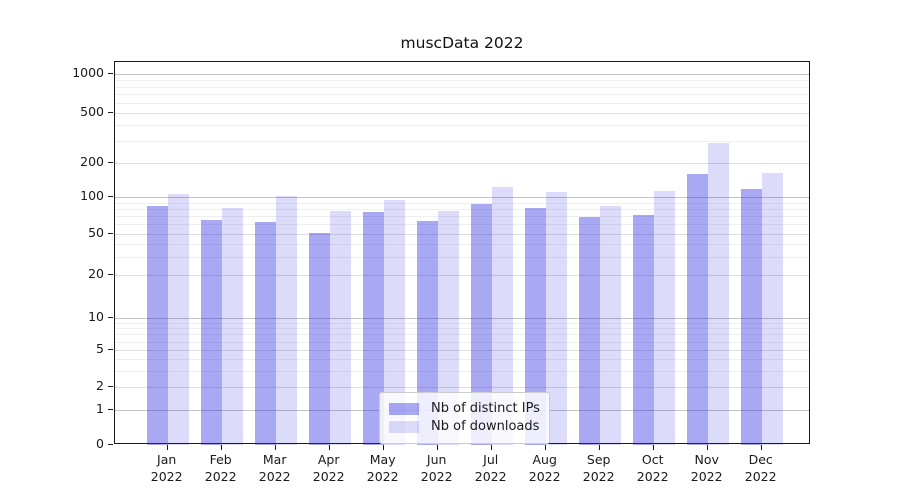  What do you see at coordinates (598, 468) in the screenshot?
I see `x-axis-tick-label: Sep 2022` at bounding box center [598, 468].